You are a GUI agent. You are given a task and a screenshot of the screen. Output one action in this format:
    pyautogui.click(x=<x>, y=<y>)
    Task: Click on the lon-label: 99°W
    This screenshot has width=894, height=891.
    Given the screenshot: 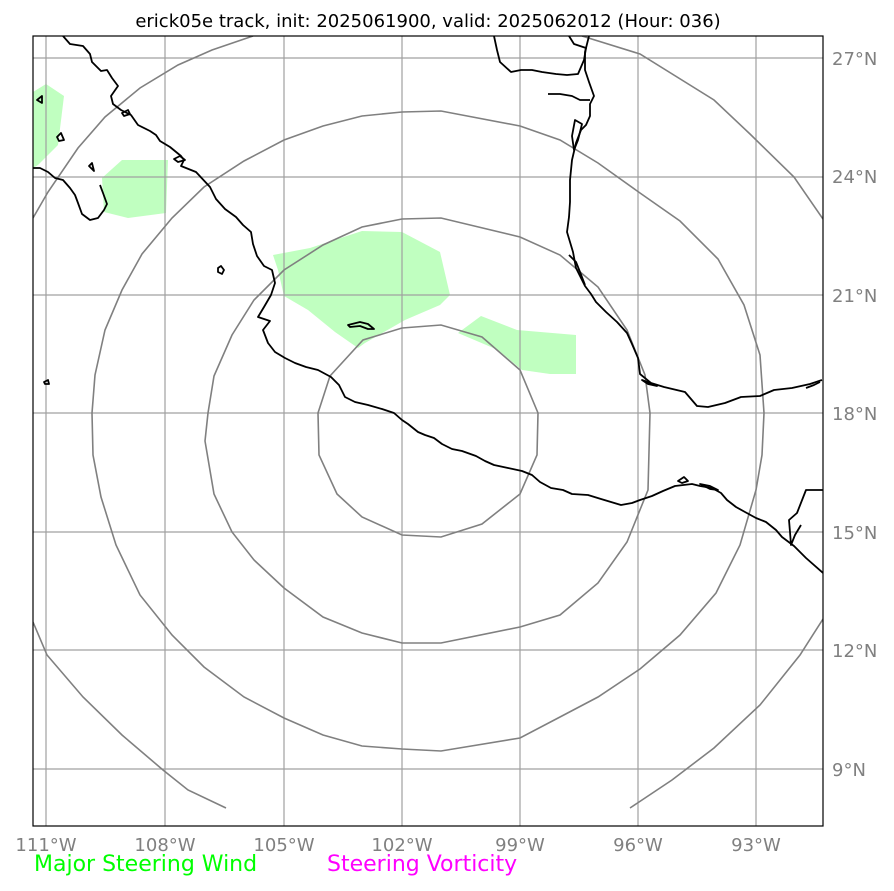 What is the action you would take?
    pyautogui.click(x=520, y=845)
    